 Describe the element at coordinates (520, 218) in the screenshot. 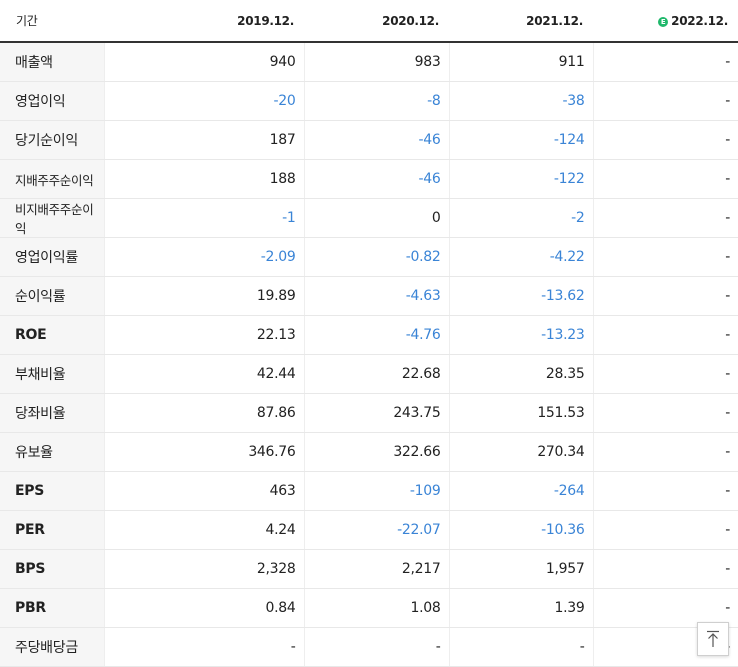

I see `value-cell: -2` at that location.